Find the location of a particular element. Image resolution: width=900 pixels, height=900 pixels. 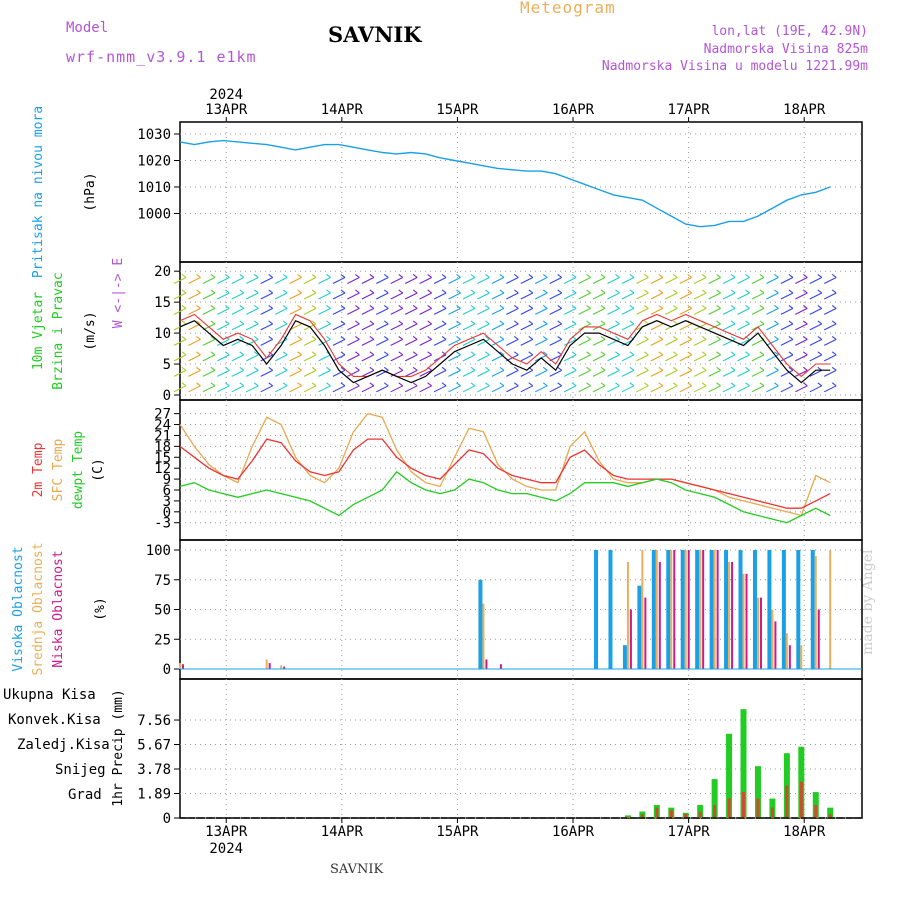

time-label-bottom: 16APR is located at coordinates (573, 832).